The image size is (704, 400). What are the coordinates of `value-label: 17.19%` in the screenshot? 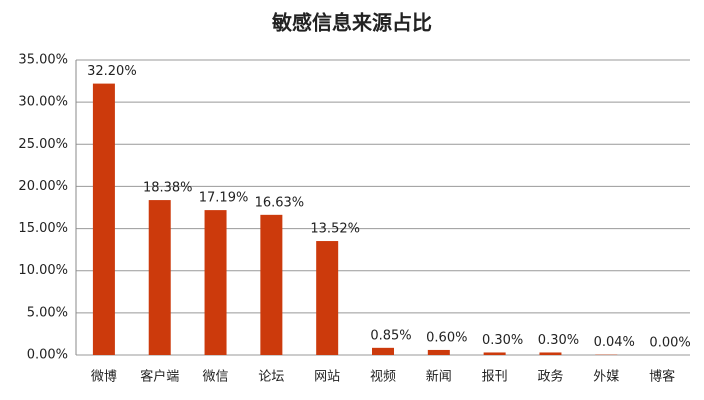 It's located at (224, 198).